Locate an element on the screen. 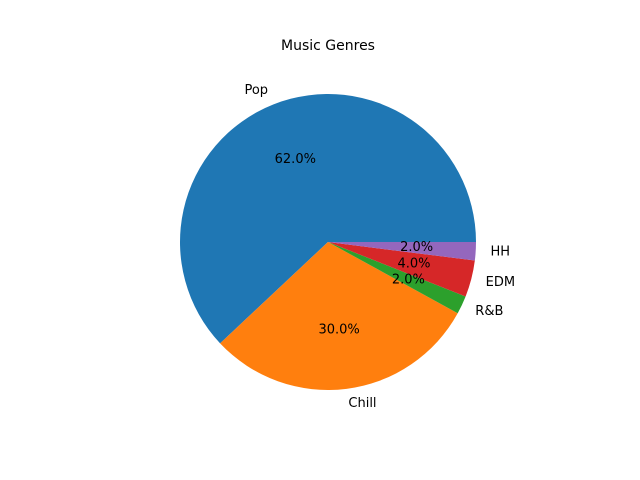  pct-label-chill: 30.0% is located at coordinates (338, 330).